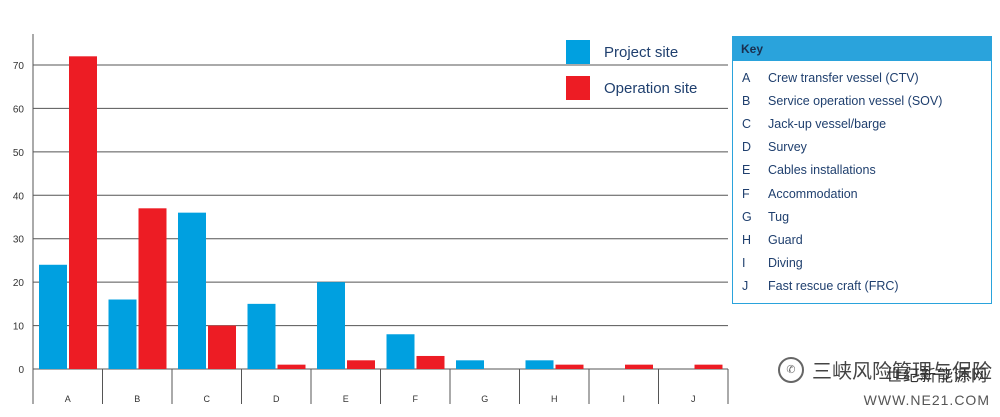 The height and width of the screenshot is (417, 1000). What do you see at coordinates (862, 263) in the screenshot?
I see `key-item: I Diving` at bounding box center [862, 263].